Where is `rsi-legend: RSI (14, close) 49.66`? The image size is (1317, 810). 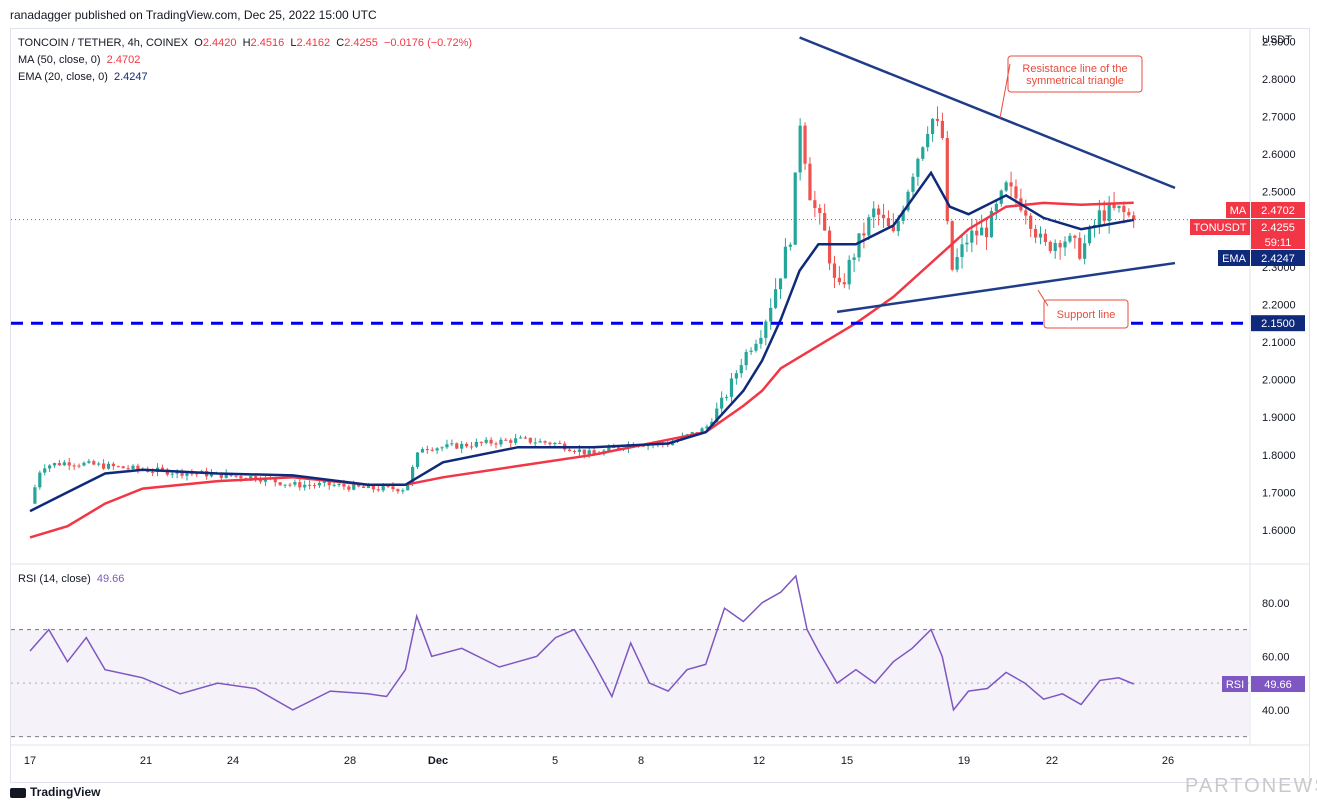
rsi-legend: RSI (14, close) 49.66 is located at coordinates (71, 579).